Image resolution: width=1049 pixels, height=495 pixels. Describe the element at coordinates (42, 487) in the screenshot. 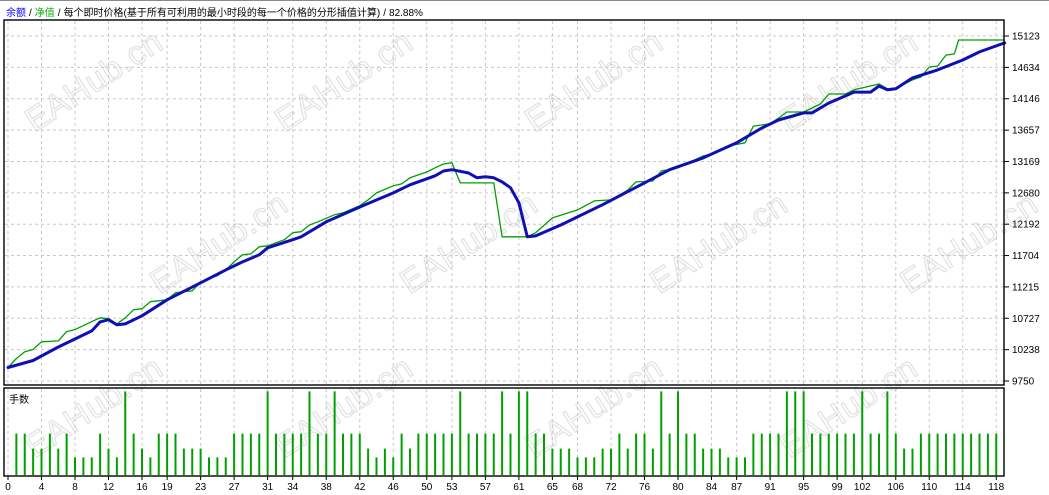

I see `x-axis-label: 4` at that location.